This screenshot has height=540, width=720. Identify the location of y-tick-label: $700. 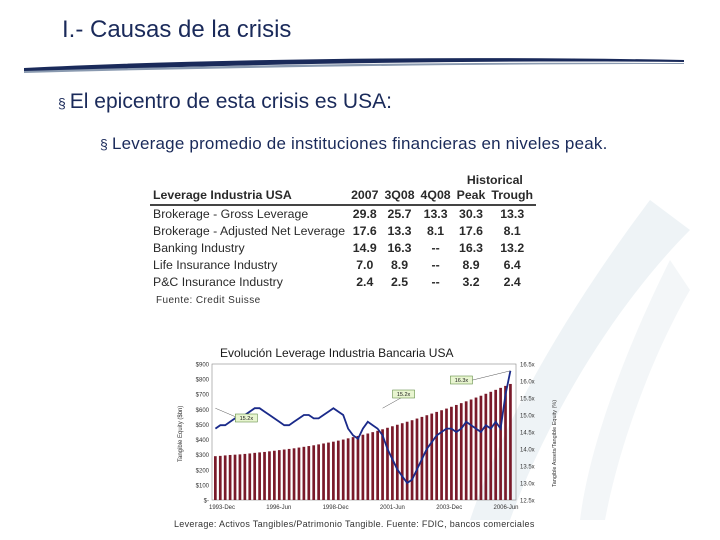
(203, 396).